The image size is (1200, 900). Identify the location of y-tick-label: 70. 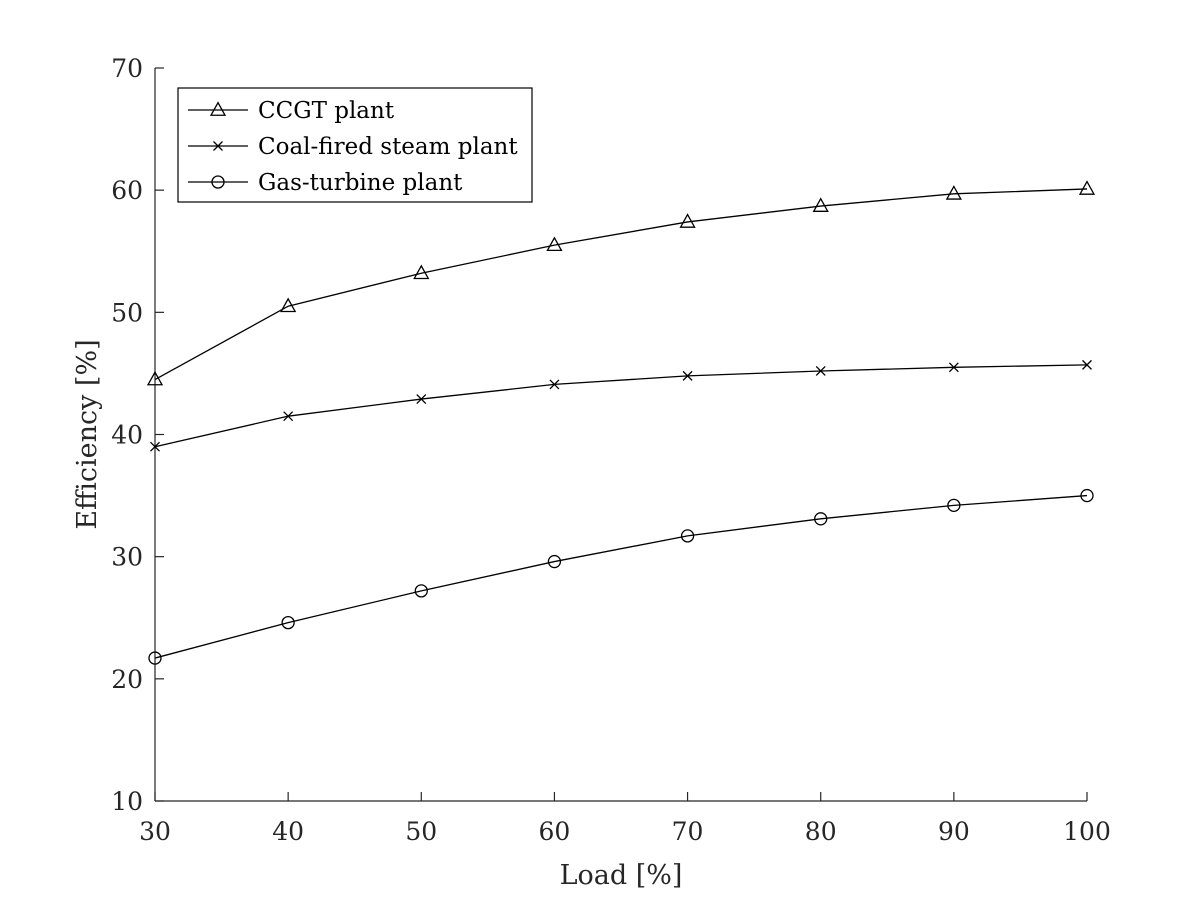
(127, 68).